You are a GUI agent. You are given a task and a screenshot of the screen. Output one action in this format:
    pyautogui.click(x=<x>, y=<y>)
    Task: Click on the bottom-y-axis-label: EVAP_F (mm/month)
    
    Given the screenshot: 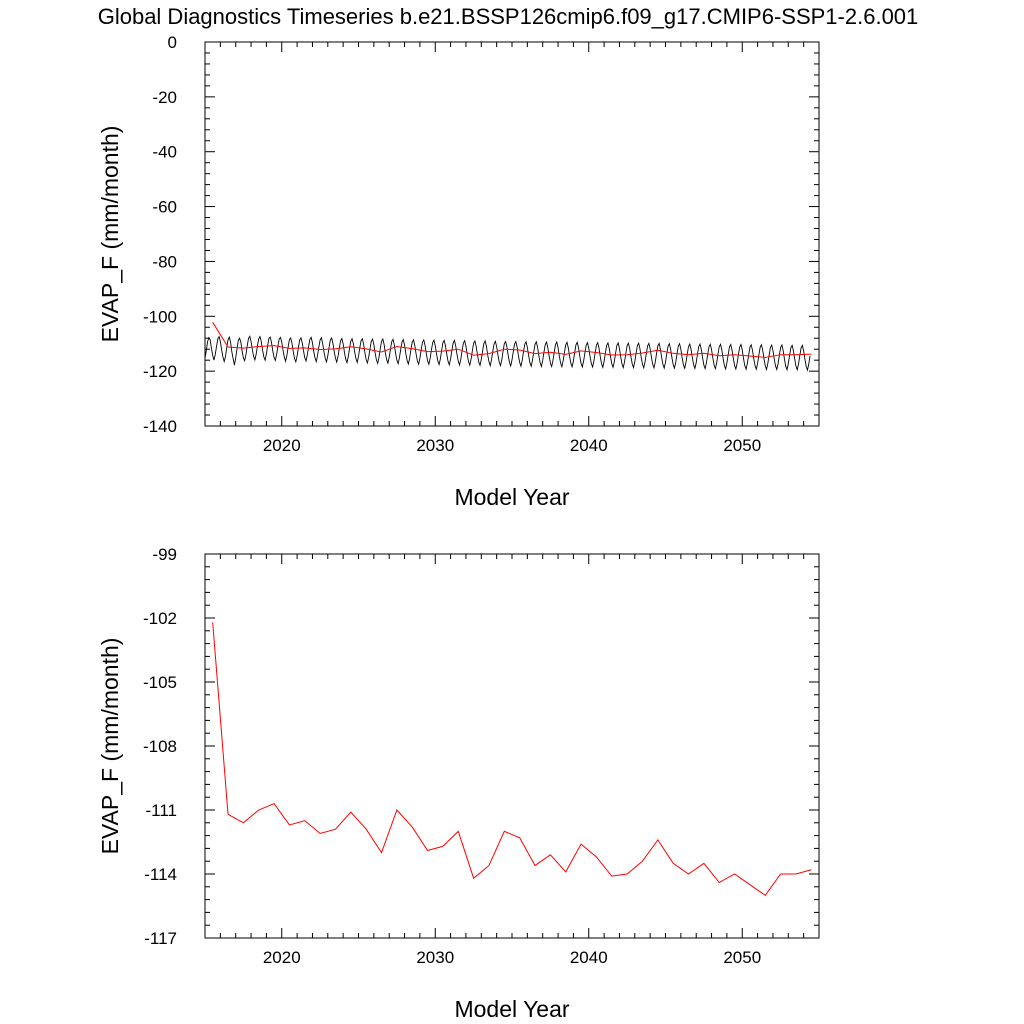 What is the action you would take?
    pyautogui.click(x=110, y=746)
    